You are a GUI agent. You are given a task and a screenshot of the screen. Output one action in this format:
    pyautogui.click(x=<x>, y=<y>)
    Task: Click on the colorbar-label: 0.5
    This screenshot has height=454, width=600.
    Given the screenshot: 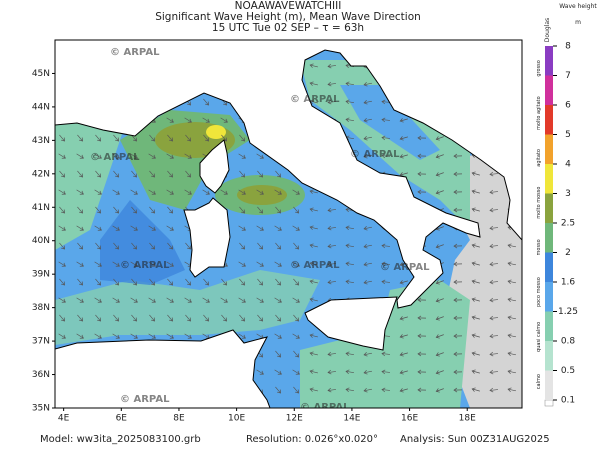 What is the action you would take?
    pyautogui.click(x=568, y=371)
    